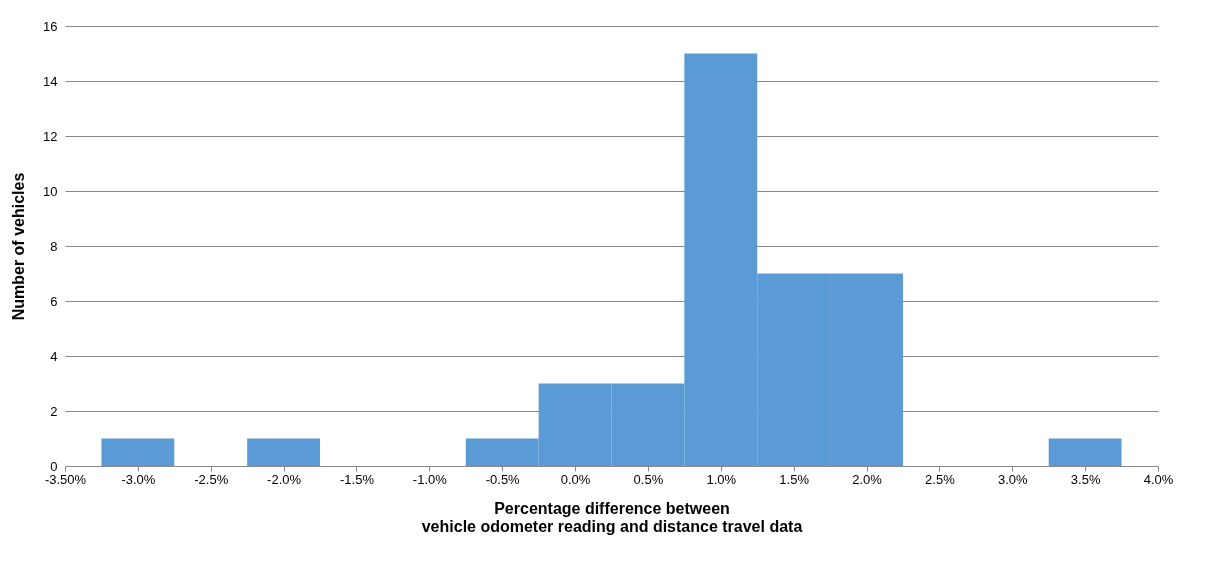 This screenshot has width=1213, height=569. I want to click on x-tick-label: -1.0%, so click(430, 479).